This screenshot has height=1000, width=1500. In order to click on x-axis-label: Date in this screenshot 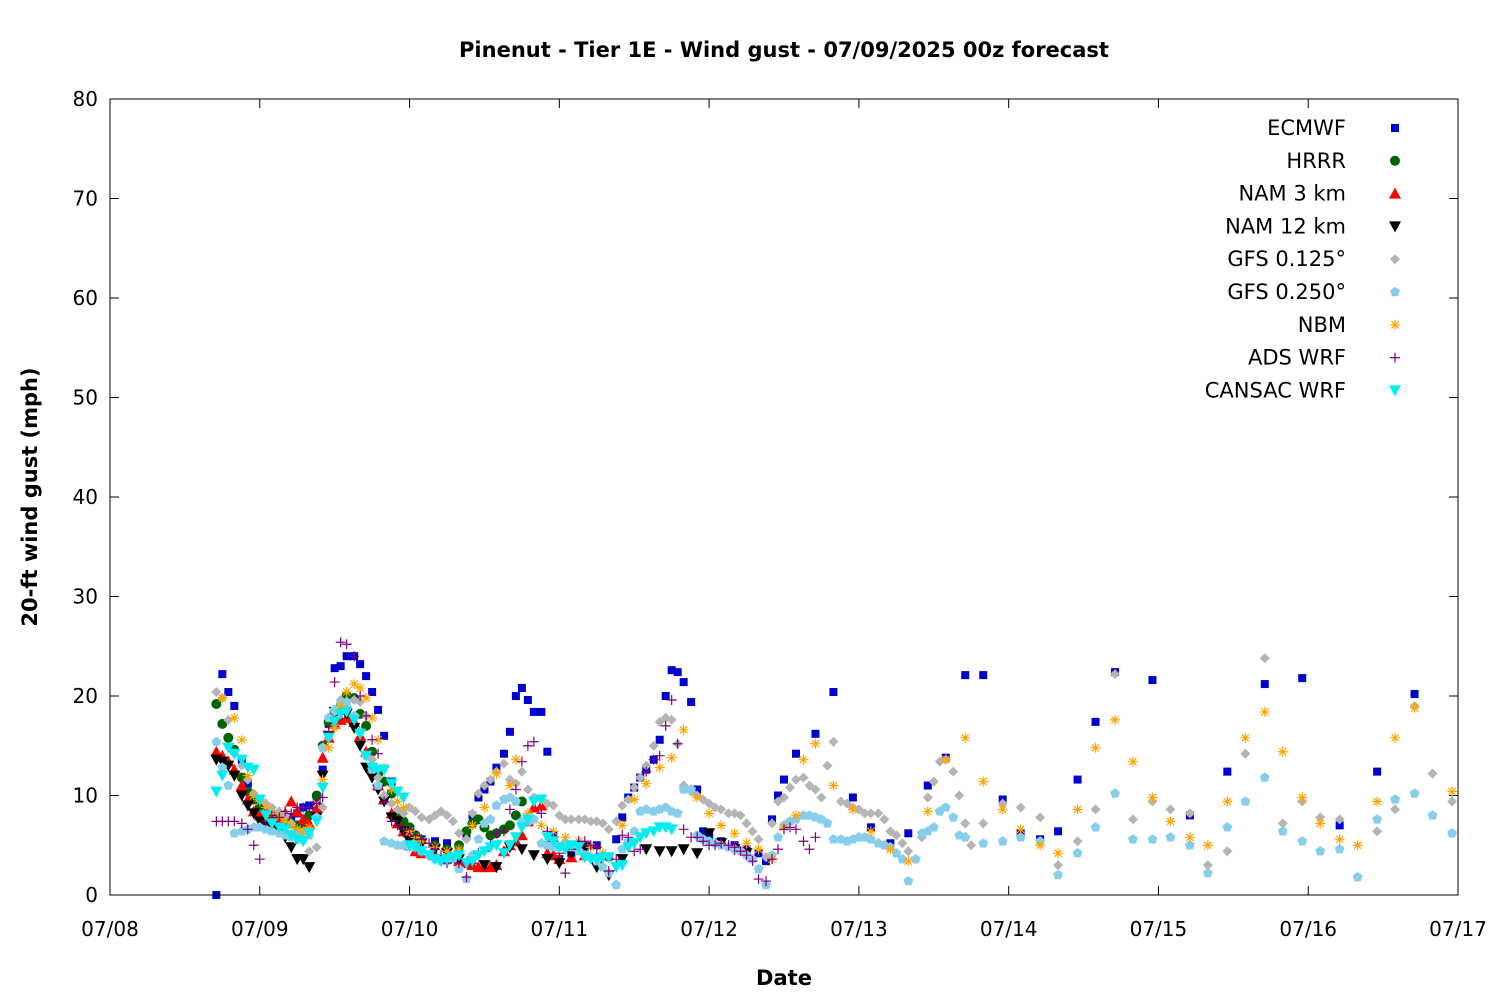, I will do `click(784, 978)`.